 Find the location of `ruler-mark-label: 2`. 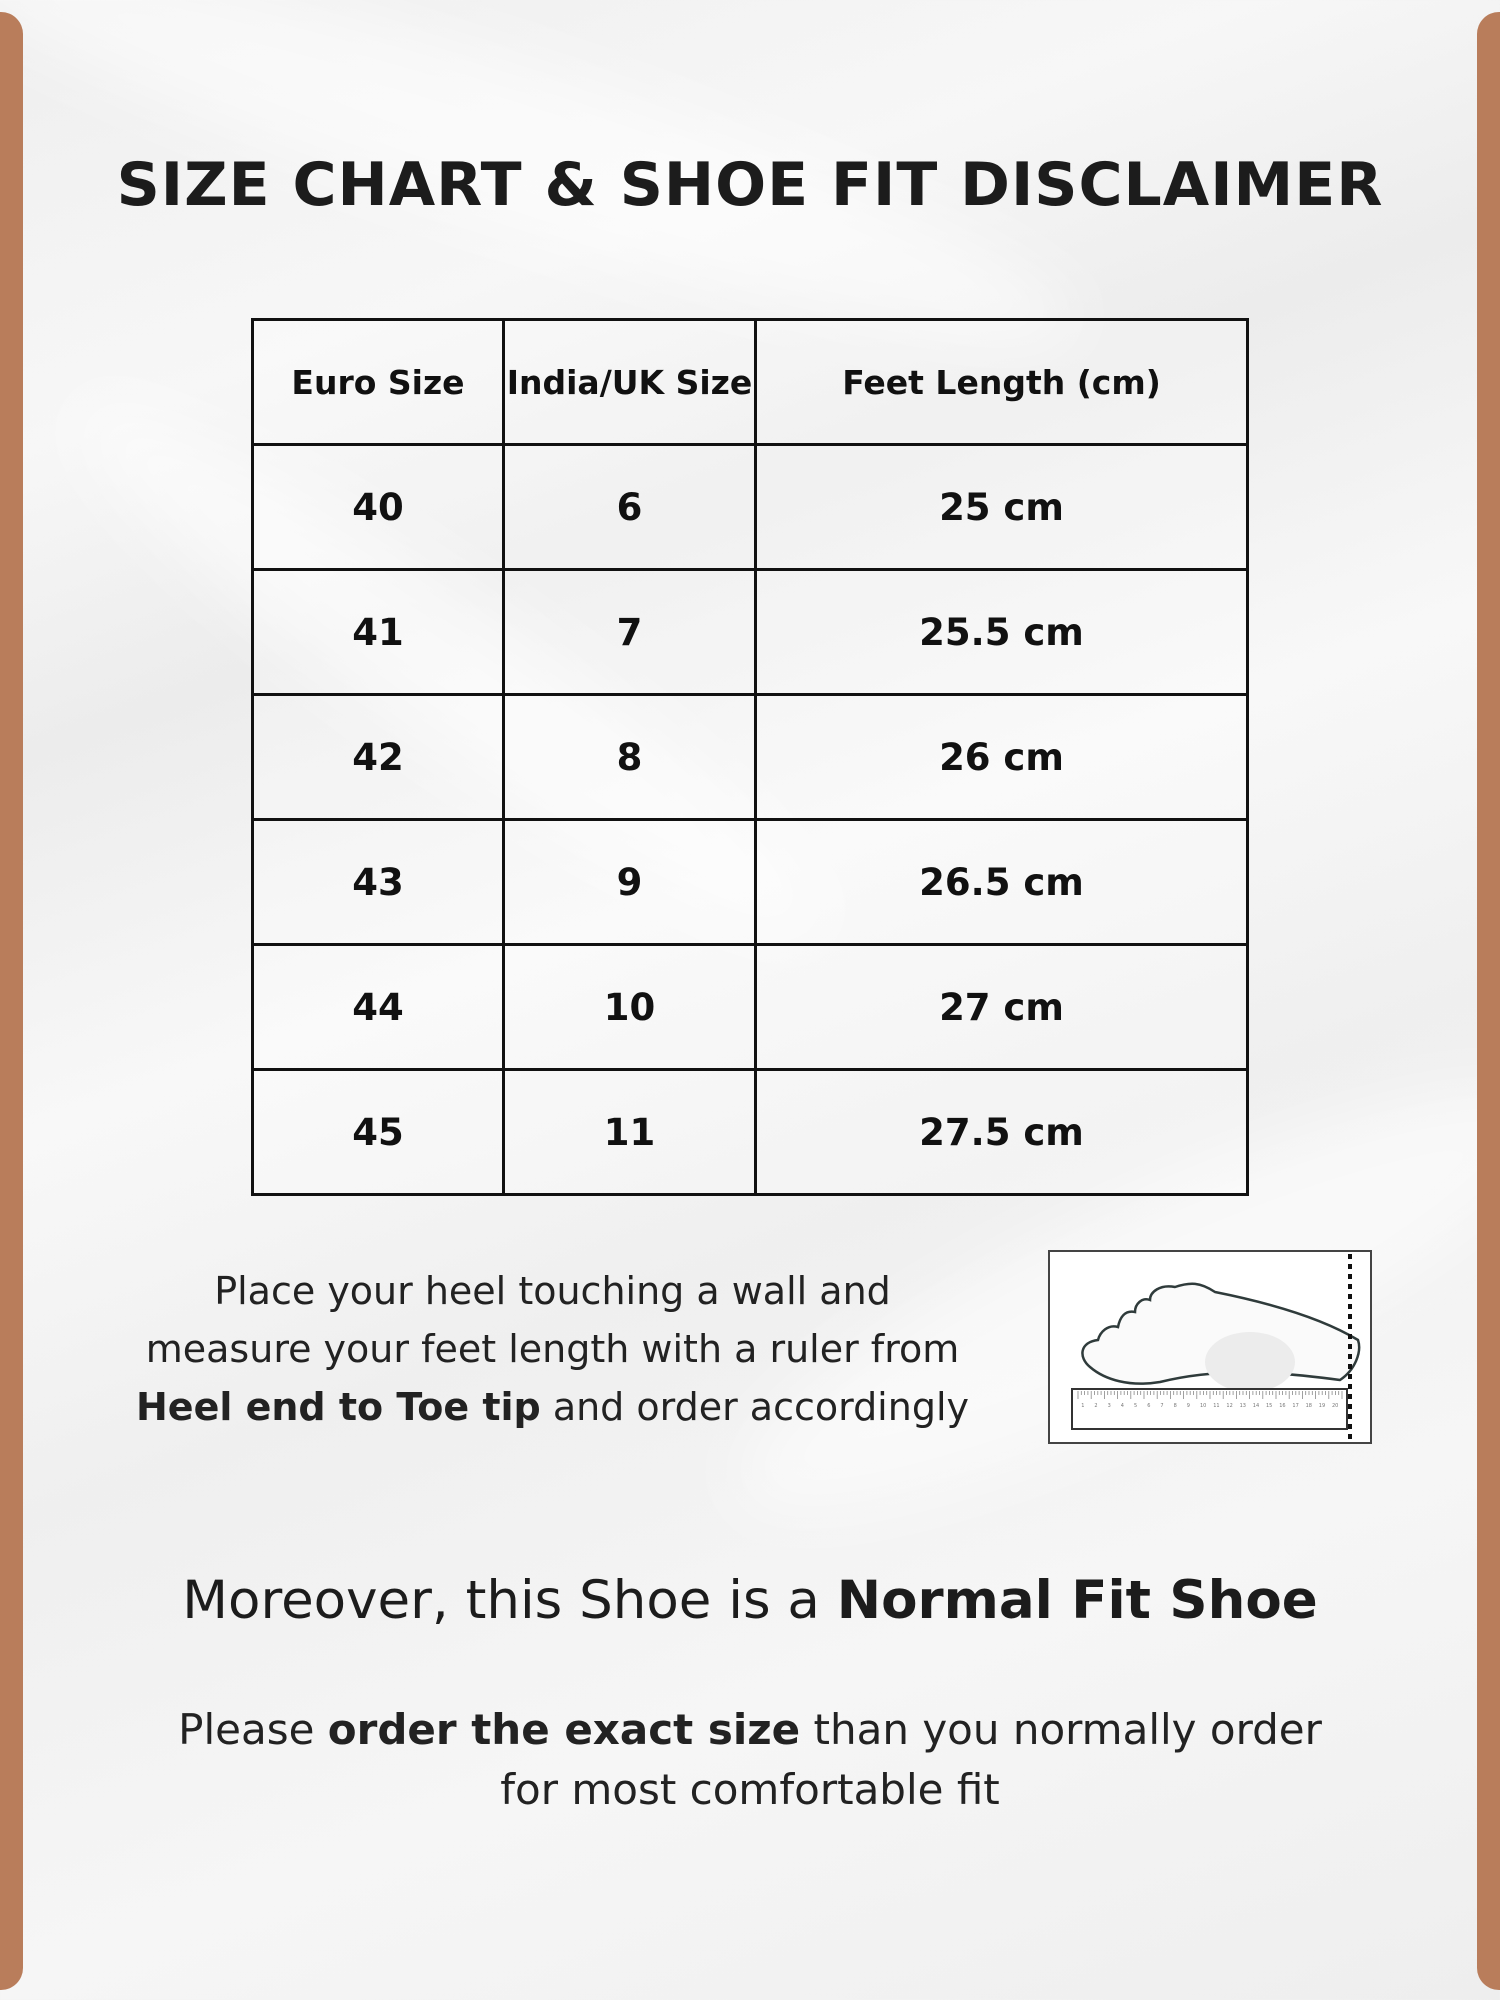

ruler-mark-label: 2 is located at coordinates (1095, 1406).